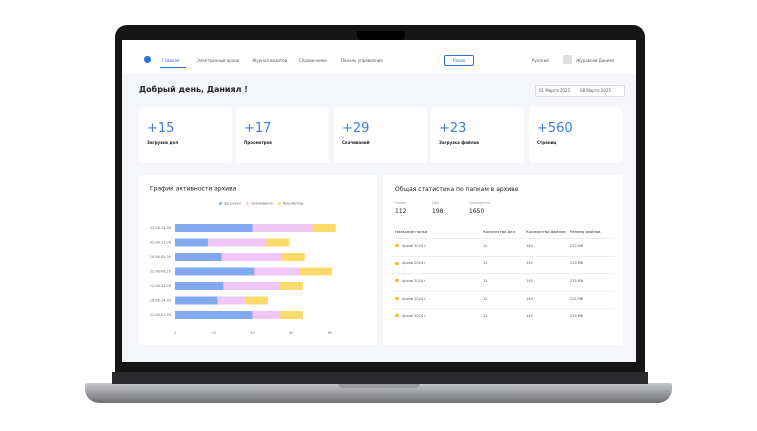 Image resolution: width=757 pixels, height=431 pixels. Describe the element at coordinates (313, 60) in the screenshot. I see `nav-item: Справочники` at that location.